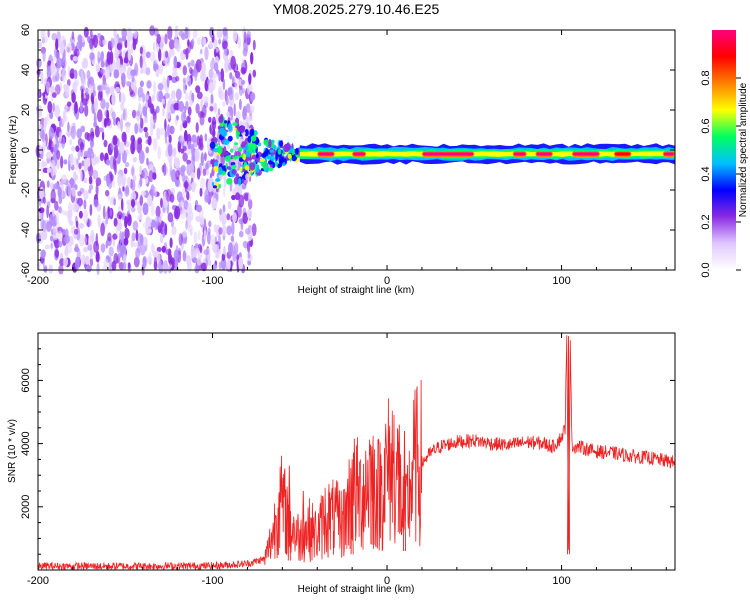  What do you see at coordinates (356, 290) in the screenshot?
I see `spectrogram-xlabel: Height of straight line (km)` at bounding box center [356, 290].